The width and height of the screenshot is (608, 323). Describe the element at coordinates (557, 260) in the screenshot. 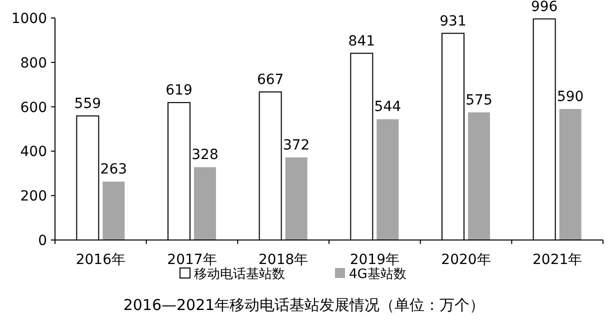

I see `x-tick-label: 2021年` at that location.